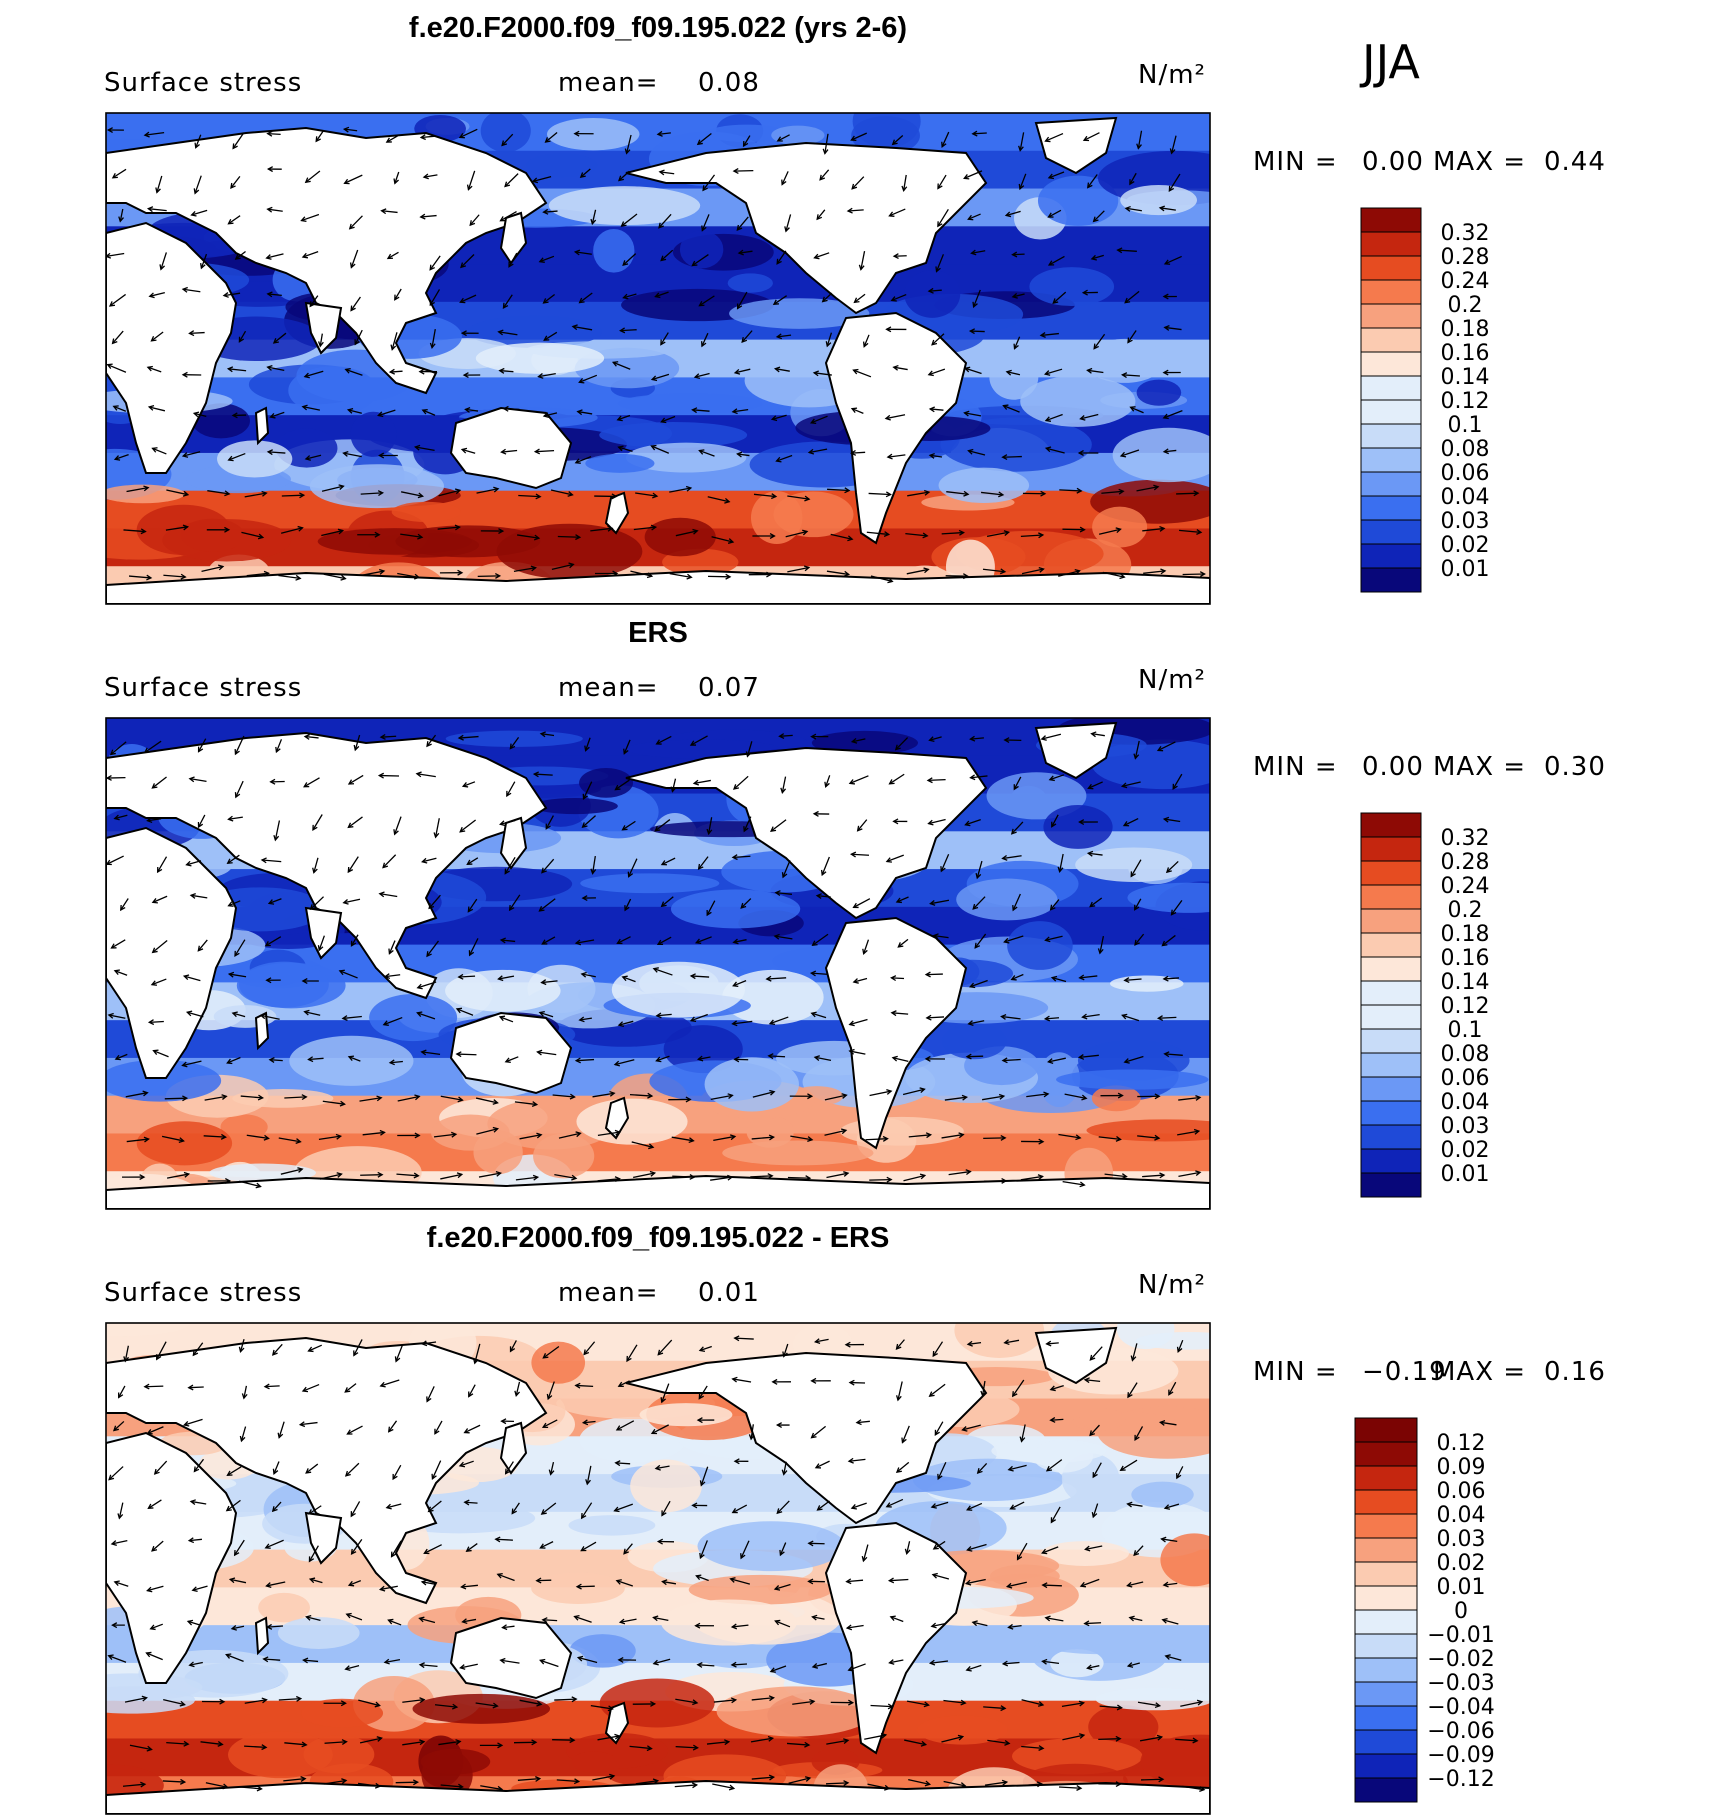 This screenshot has height=1815, width=1710. What do you see at coordinates (1460, 1779) in the screenshot?
I see `colorbar-tick: −0.12` at bounding box center [1460, 1779].